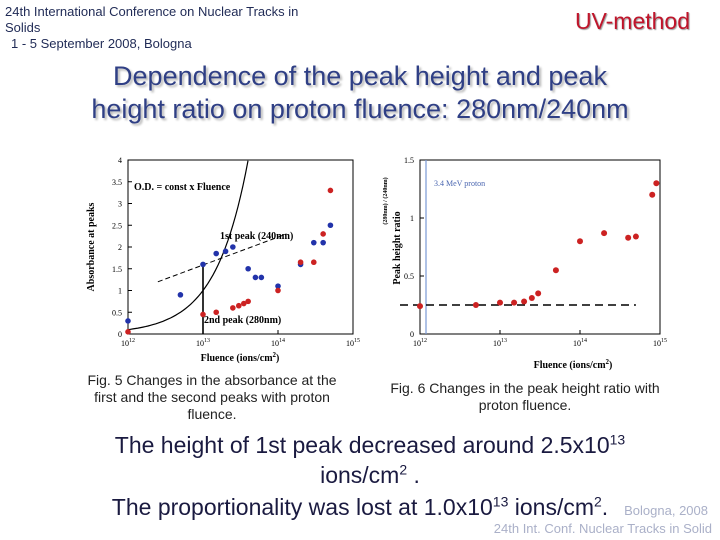 The width and height of the screenshot is (720, 540). What do you see at coordinates (573, 364) in the screenshot?
I see `fig6-x-axis-label: Fluence (ions/cm2)` at bounding box center [573, 364].